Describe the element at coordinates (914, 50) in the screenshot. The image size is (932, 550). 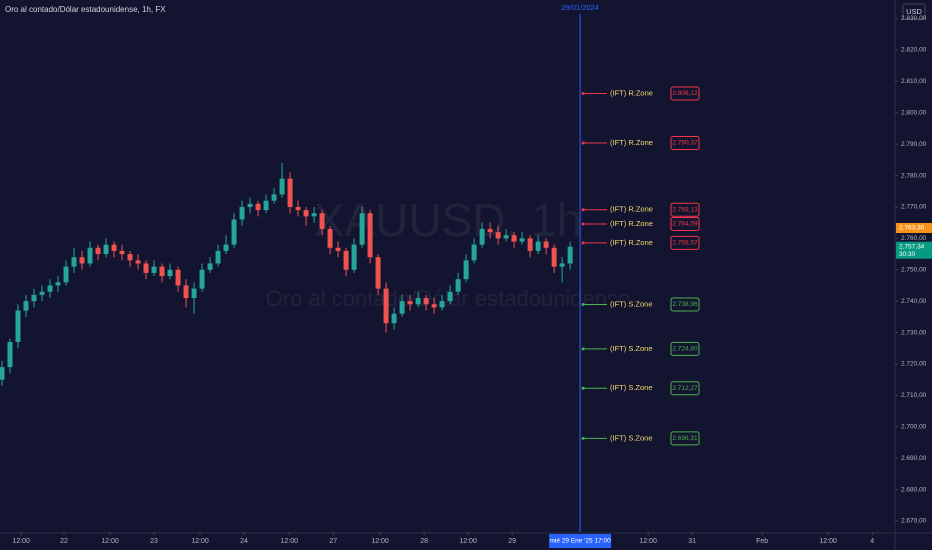
I see `y-tick-label: 2.820,00` at that location.